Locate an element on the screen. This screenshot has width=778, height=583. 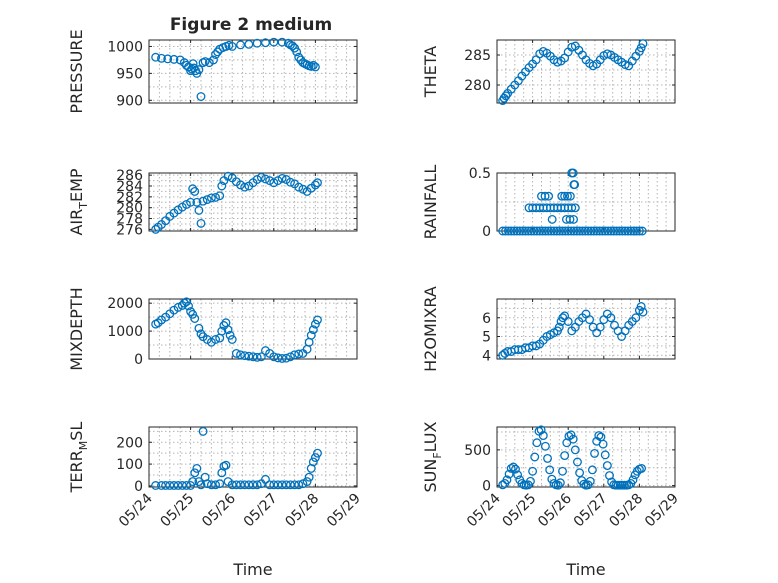
panel-terr-msl-axes-border is located at coordinates (253, 457).